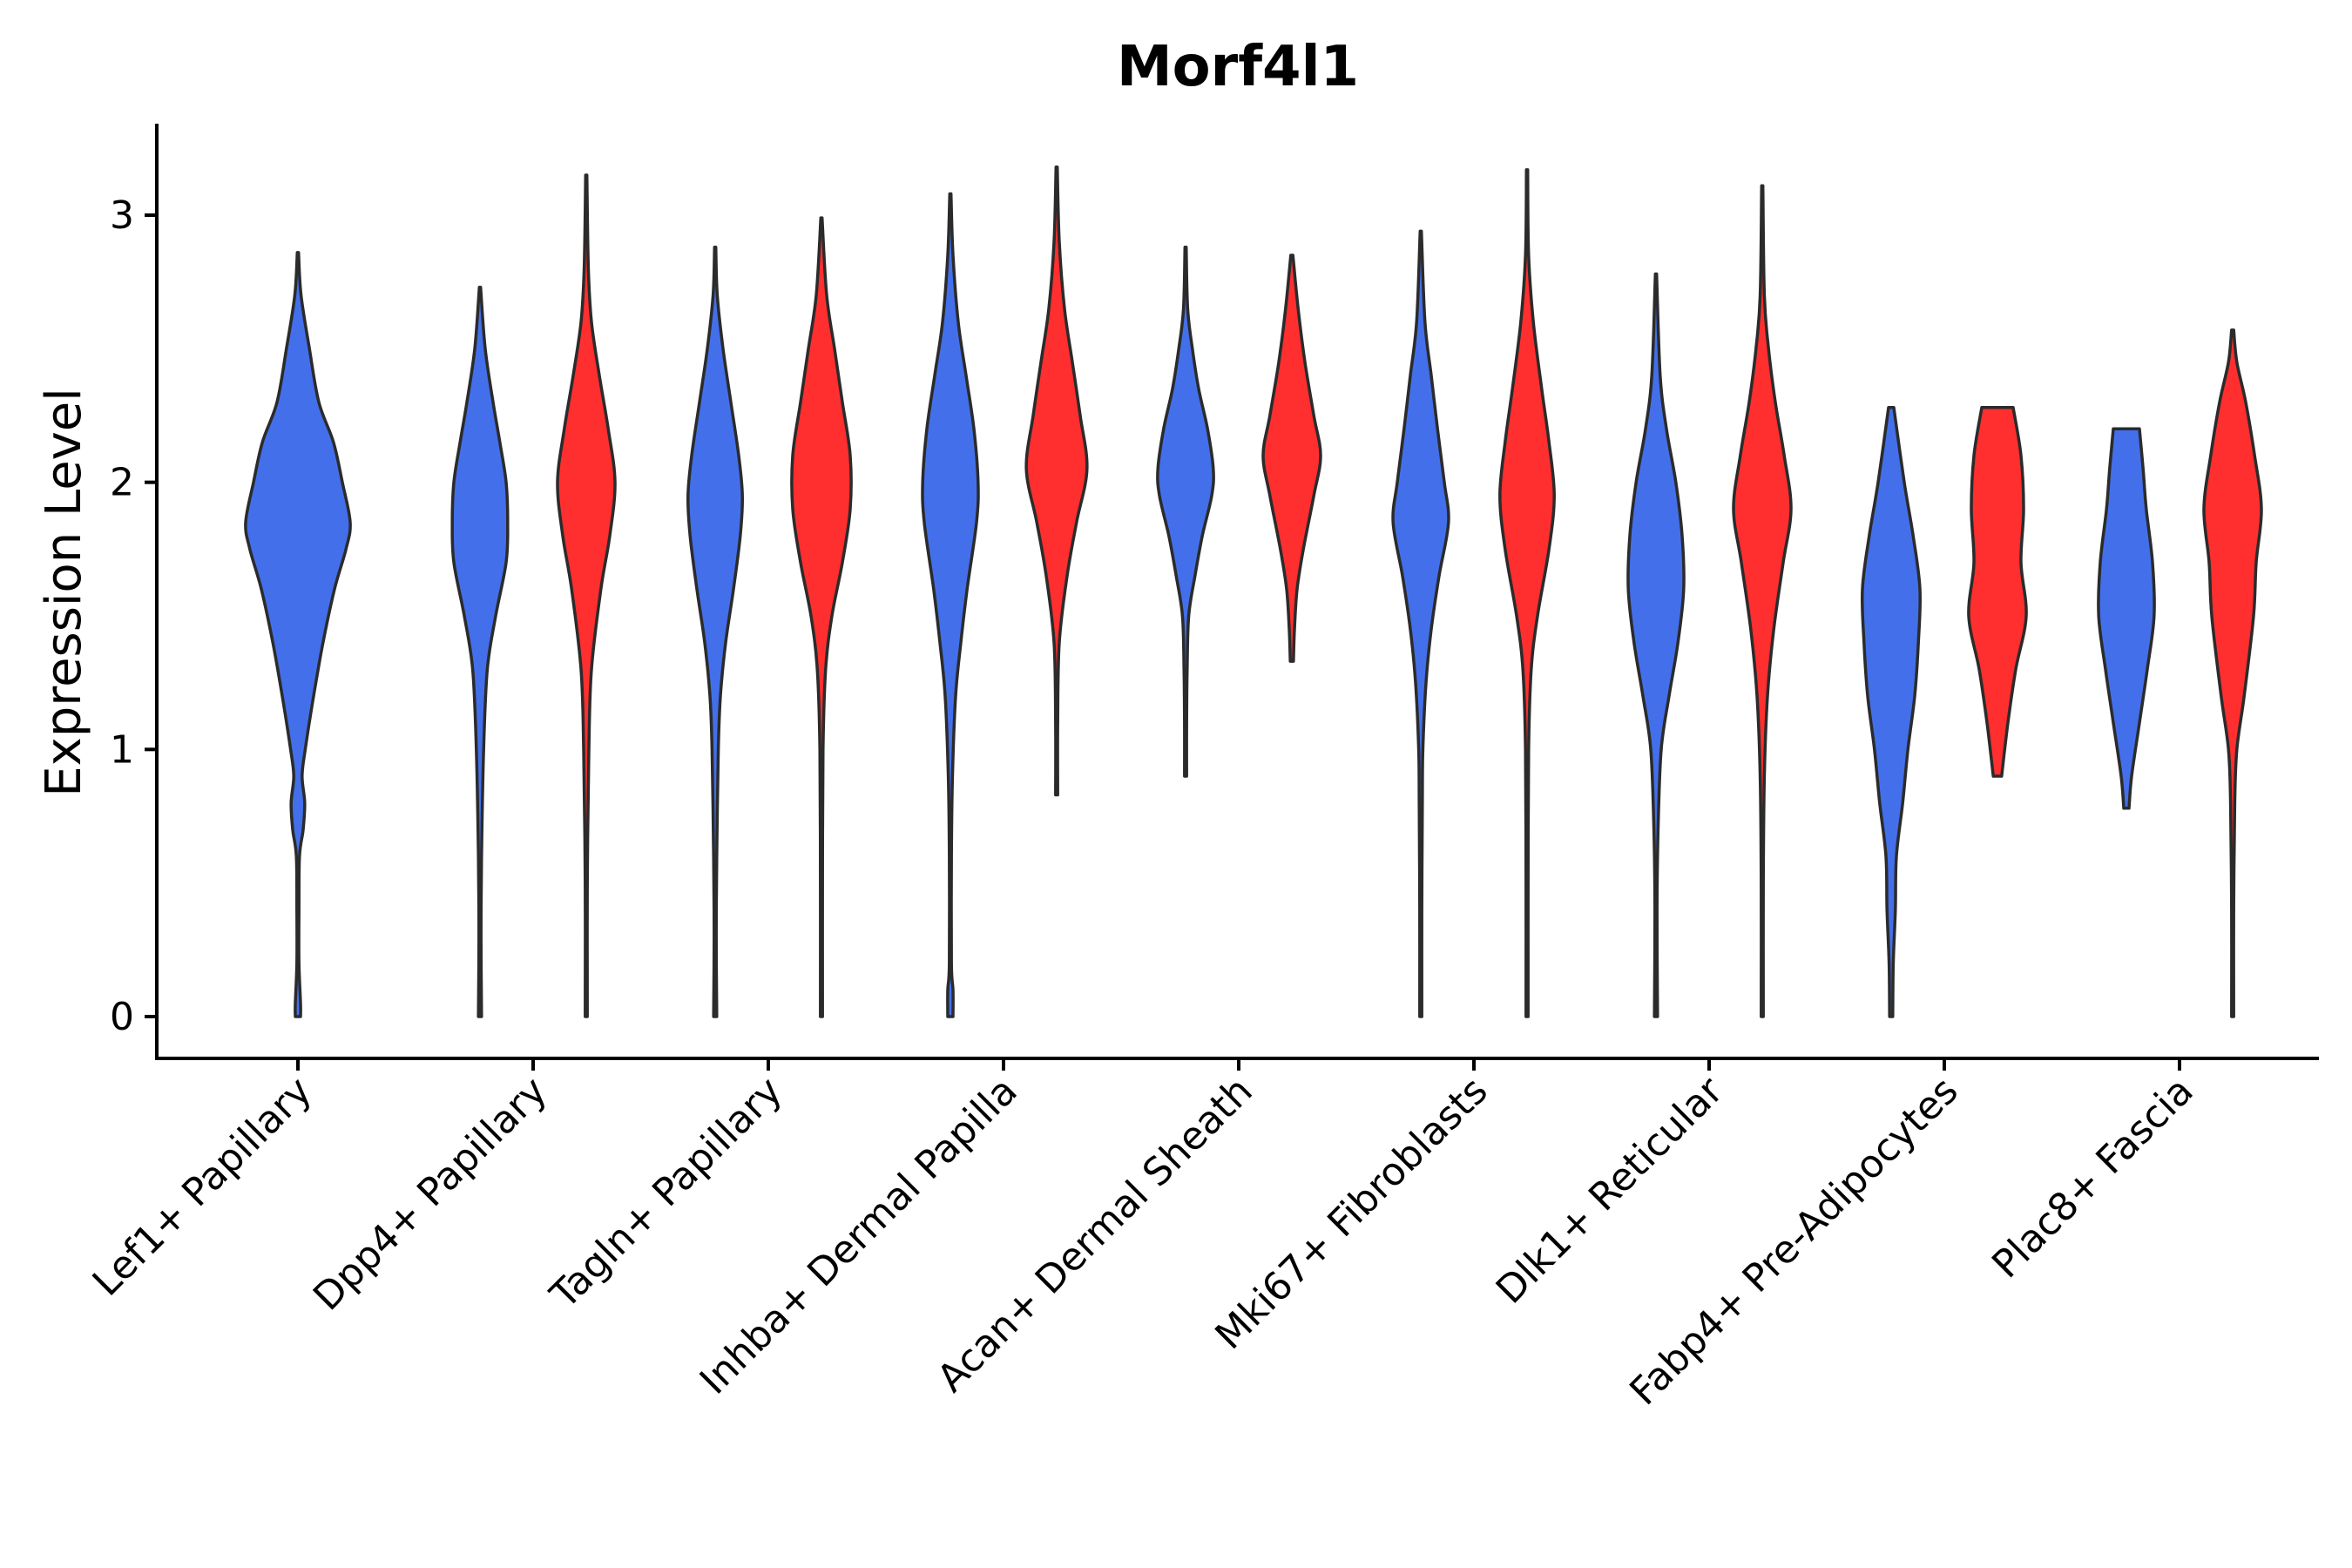 Image resolution: width=2352 pixels, height=1568 pixels. I want to click on x-tick-label-mki67-fibroblasts: Mki67+ Fibroblasts, so click(1351, 1213).